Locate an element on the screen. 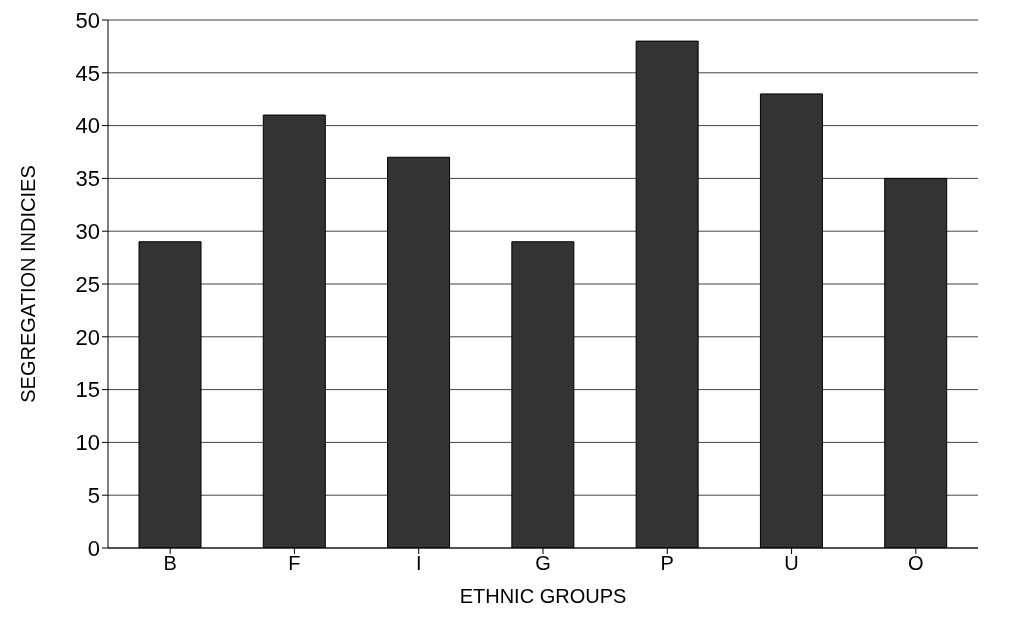 The image size is (1024, 637). y-tick-label: 0 is located at coordinates (93, 548).